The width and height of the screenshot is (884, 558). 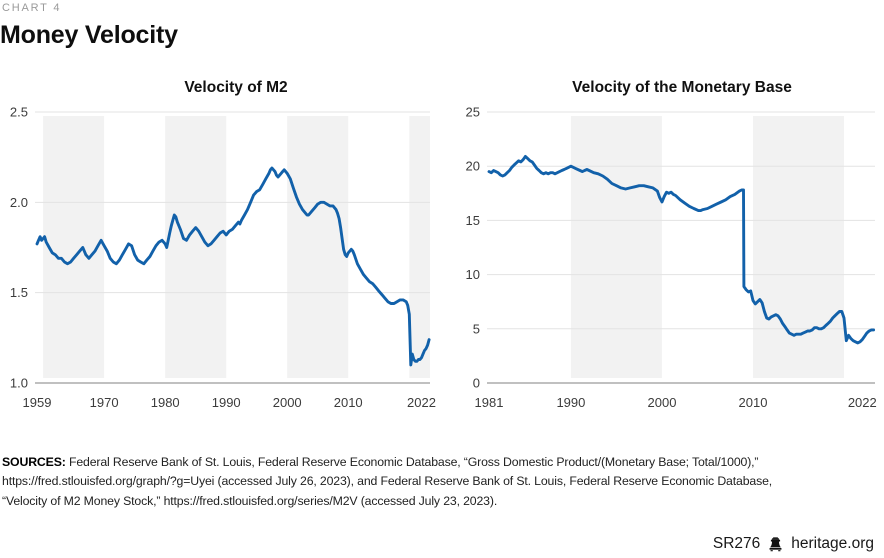 What do you see at coordinates (832, 543) in the screenshot?
I see `site-name: heritage.org` at bounding box center [832, 543].